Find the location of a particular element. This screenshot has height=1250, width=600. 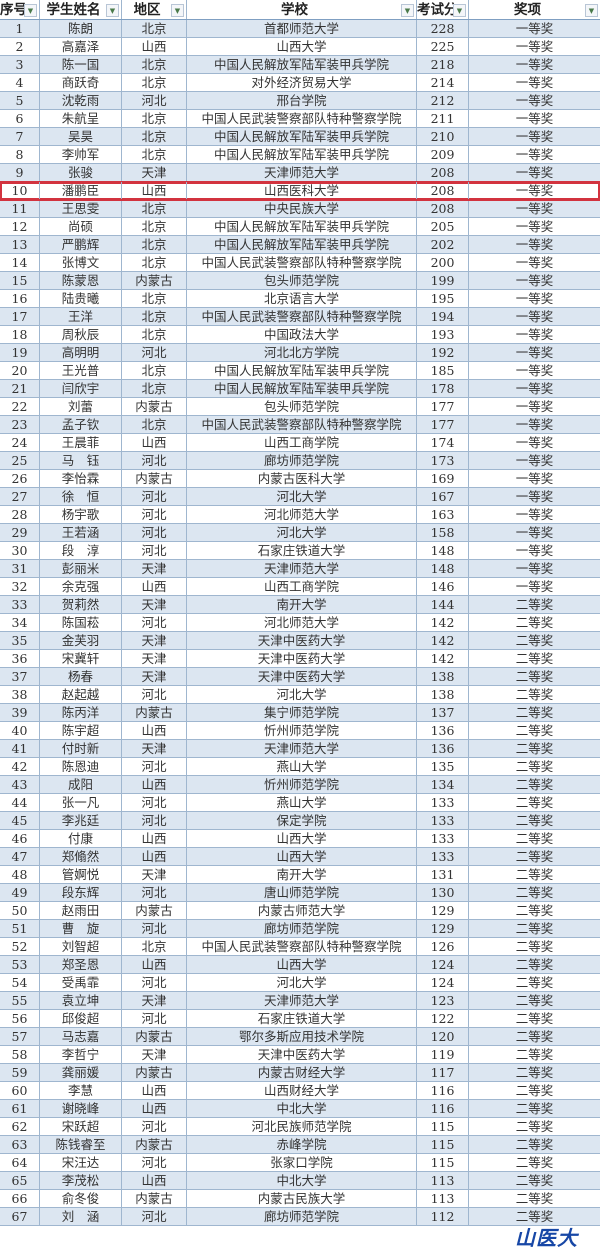

cell-school: 天津师范大学 is located at coordinates (302, 172).